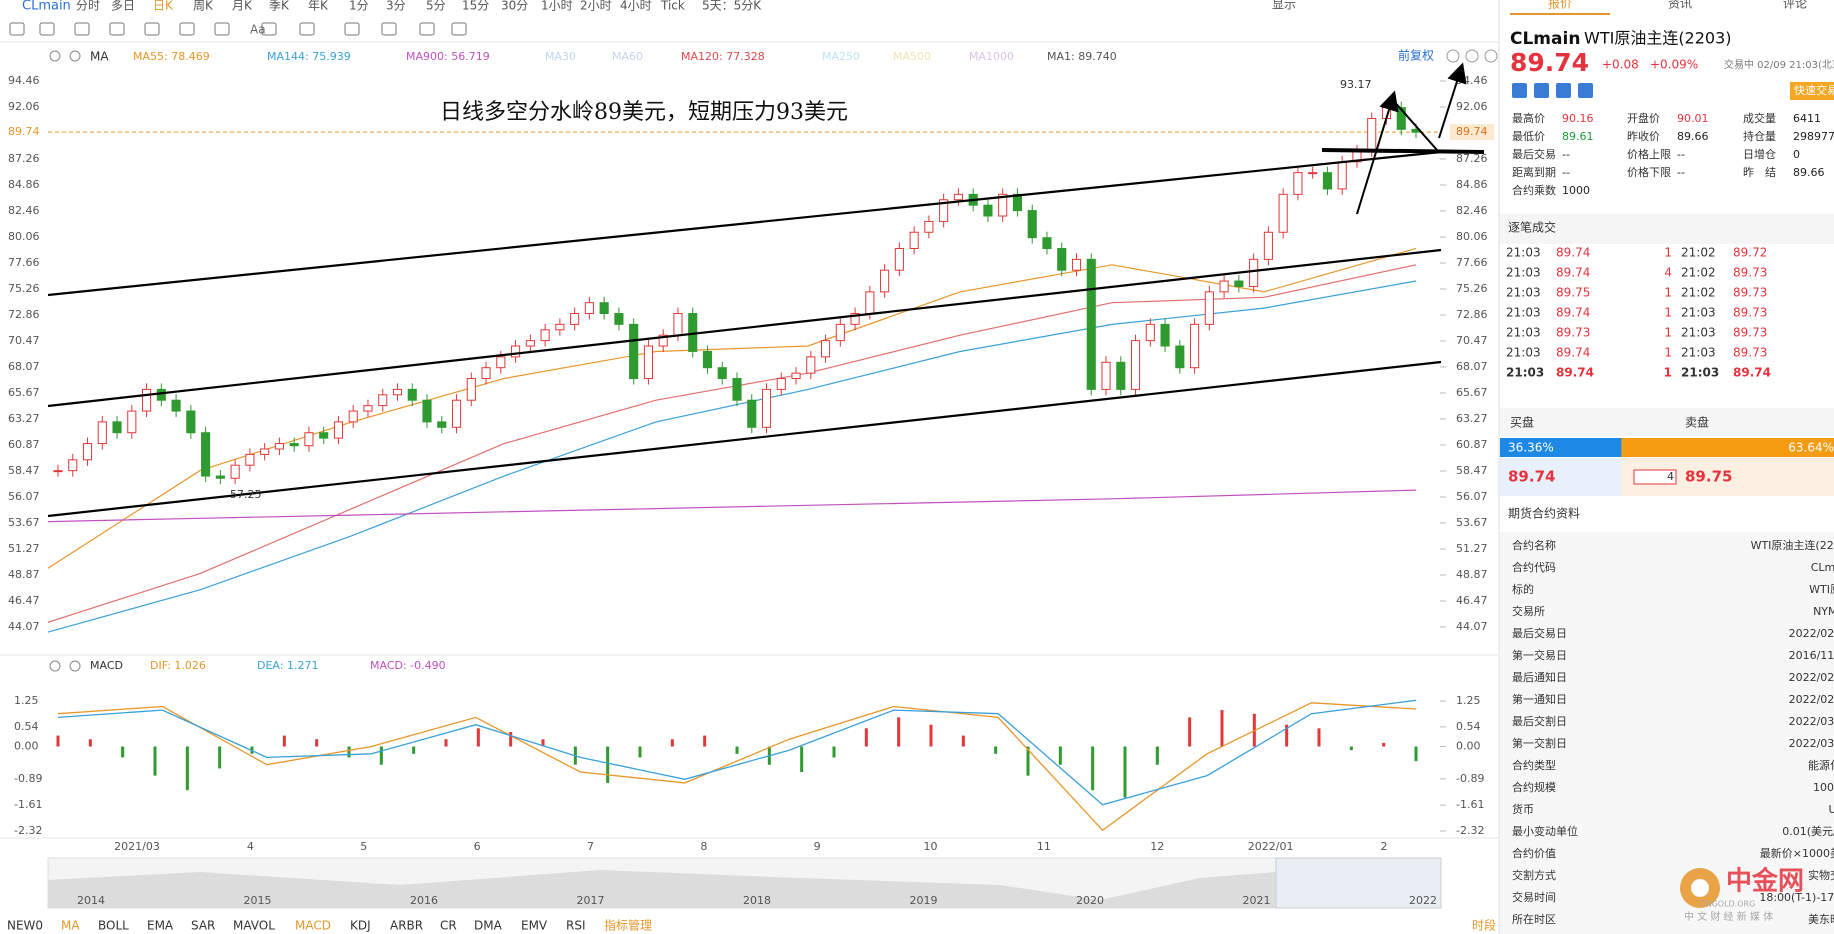 The image size is (1834, 934). Describe the element at coordinates (1809, 172) in the screenshot. I see `stat-value: 89.66` at that location.